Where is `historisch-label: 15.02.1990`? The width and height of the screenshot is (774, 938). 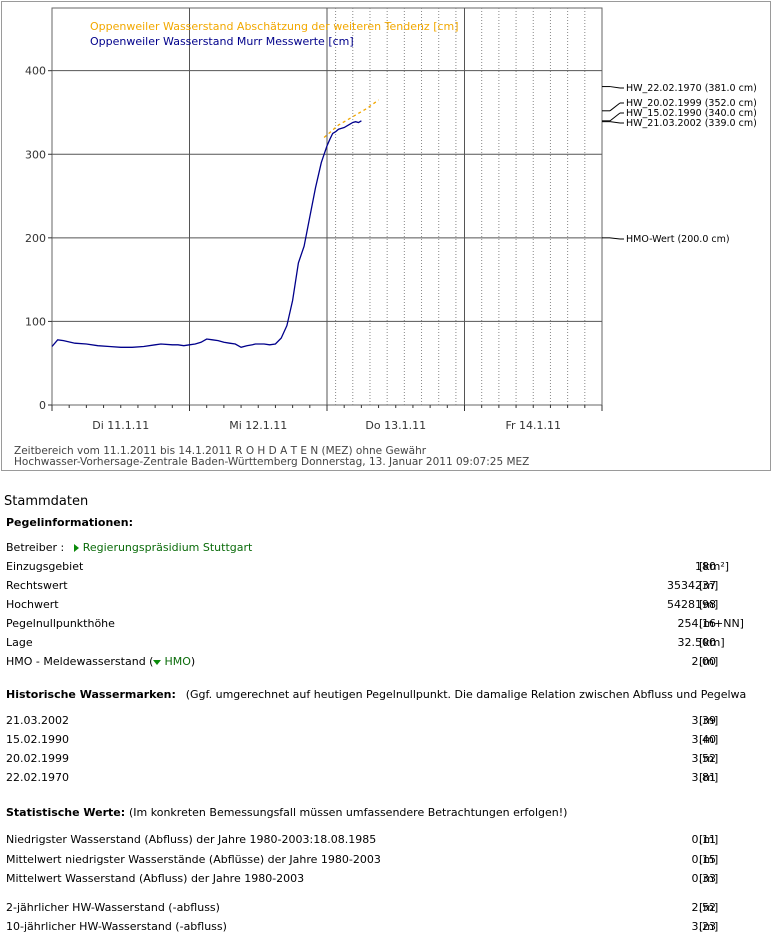
historisch-label: 15.02.1990 is located at coordinates (37, 739).